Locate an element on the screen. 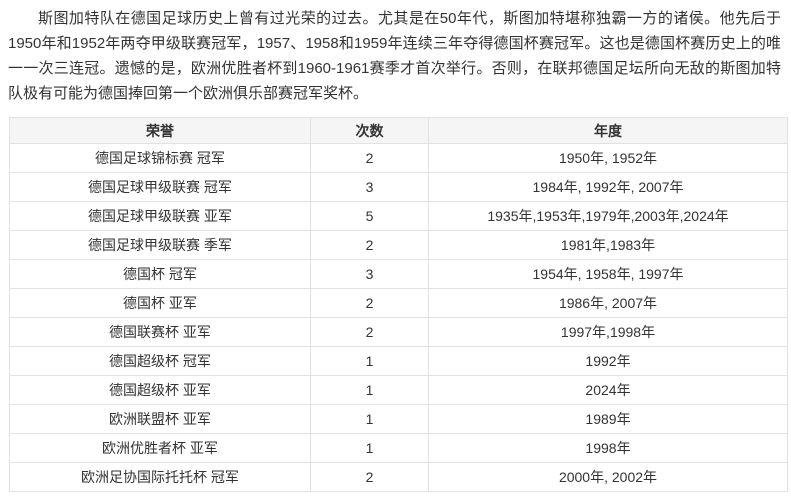 This screenshot has height=496, width=791. honor-cell: 德国联赛杯 亚军 is located at coordinates (160, 332).